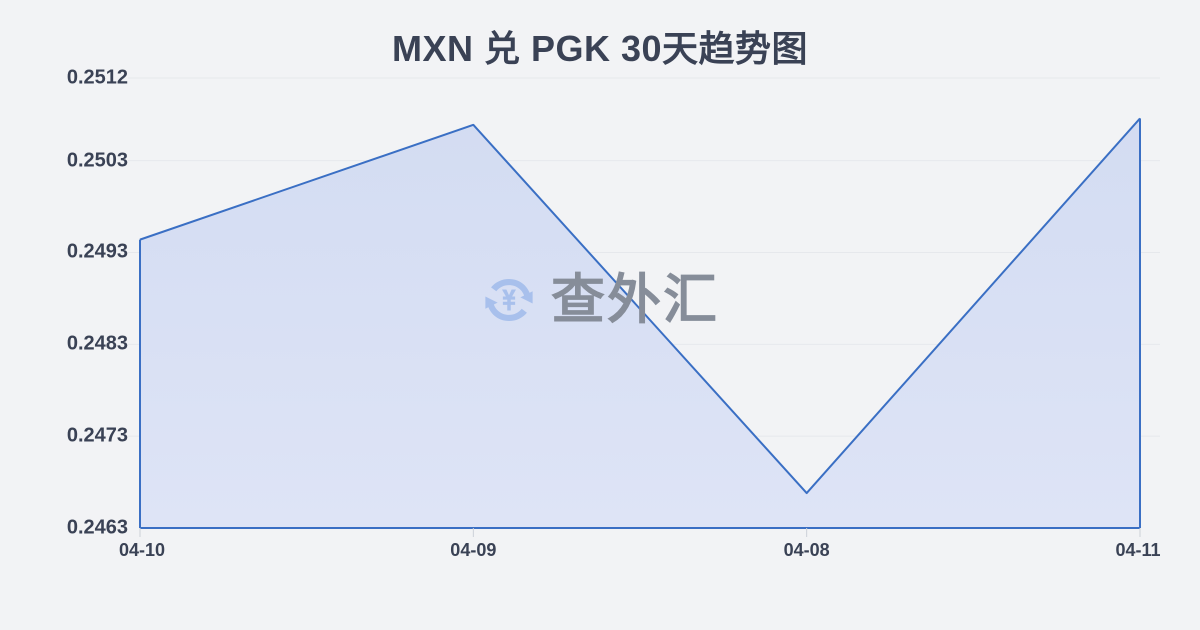 The image size is (1200, 630). I want to click on chart-x-tickmarks, so click(640, 532).